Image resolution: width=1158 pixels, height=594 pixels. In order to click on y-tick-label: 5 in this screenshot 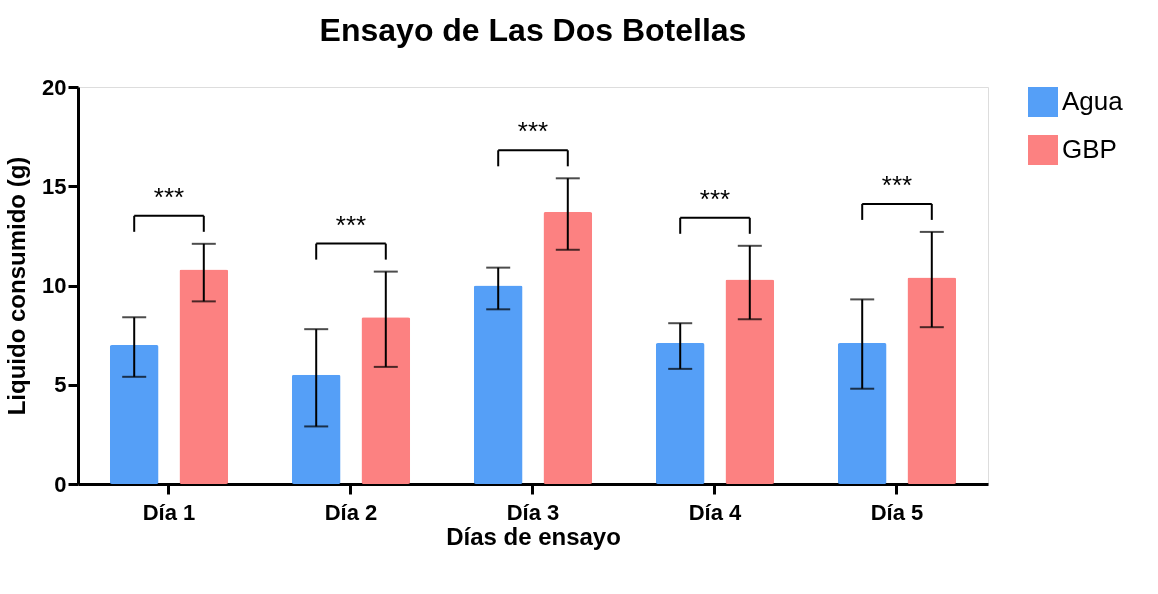, I will do `click(60, 385)`.